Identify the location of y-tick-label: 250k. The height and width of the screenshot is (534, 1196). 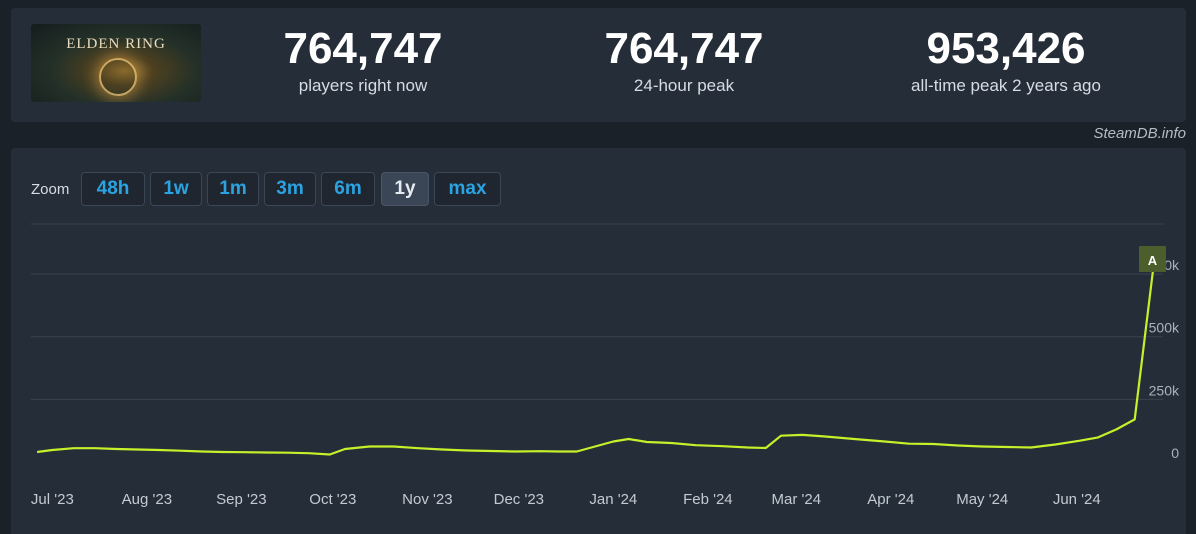
(1164, 390).